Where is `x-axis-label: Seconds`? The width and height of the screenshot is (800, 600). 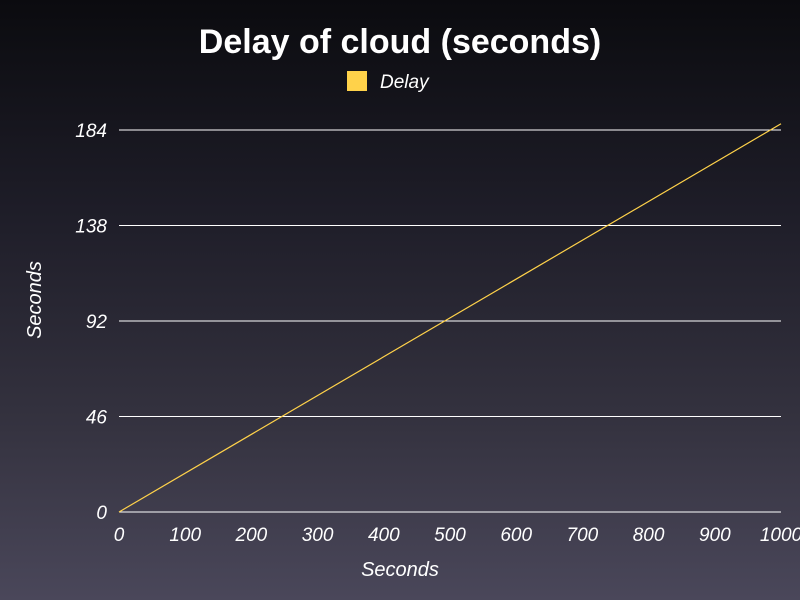
x-axis-label: Seconds is located at coordinates (400, 570).